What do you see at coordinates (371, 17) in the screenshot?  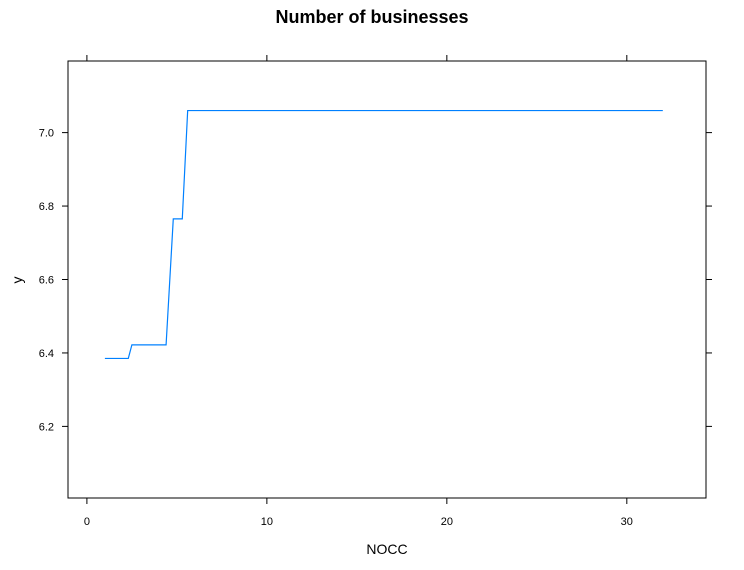 I see `chart-title: Number of businesses` at bounding box center [371, 17].